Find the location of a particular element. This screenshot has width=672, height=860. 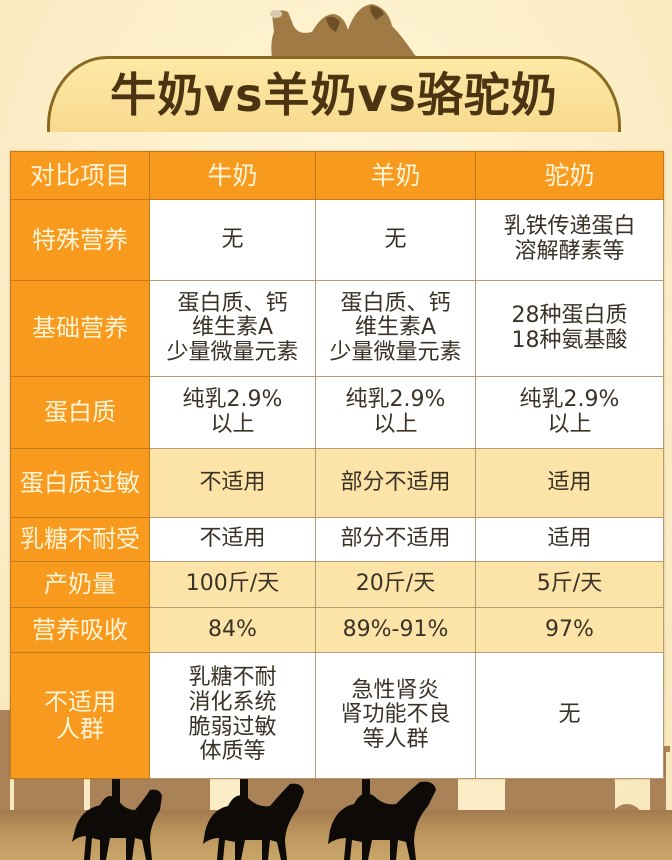

header-goat-milk: 羊奶 is located at coordinates (395, 175).